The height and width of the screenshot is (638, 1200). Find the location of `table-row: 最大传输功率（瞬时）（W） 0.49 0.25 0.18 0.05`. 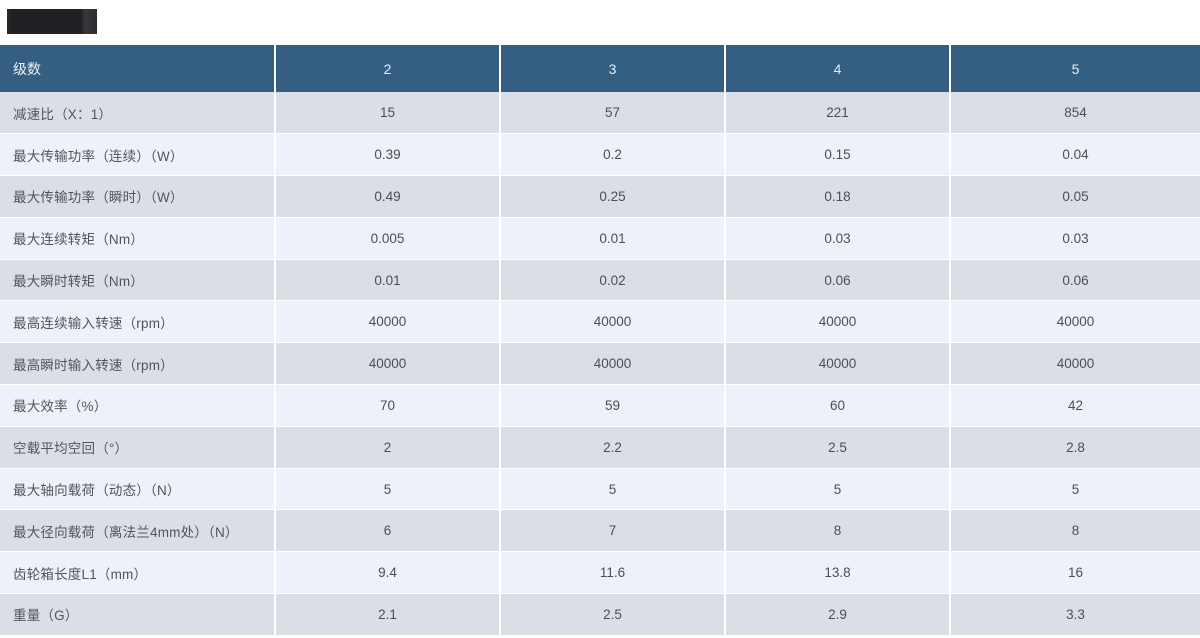

table-row: 最大传输功率（瞬时）（W） 0.49 0.25 0.18 0.05 is located at coordinates (600, 196).